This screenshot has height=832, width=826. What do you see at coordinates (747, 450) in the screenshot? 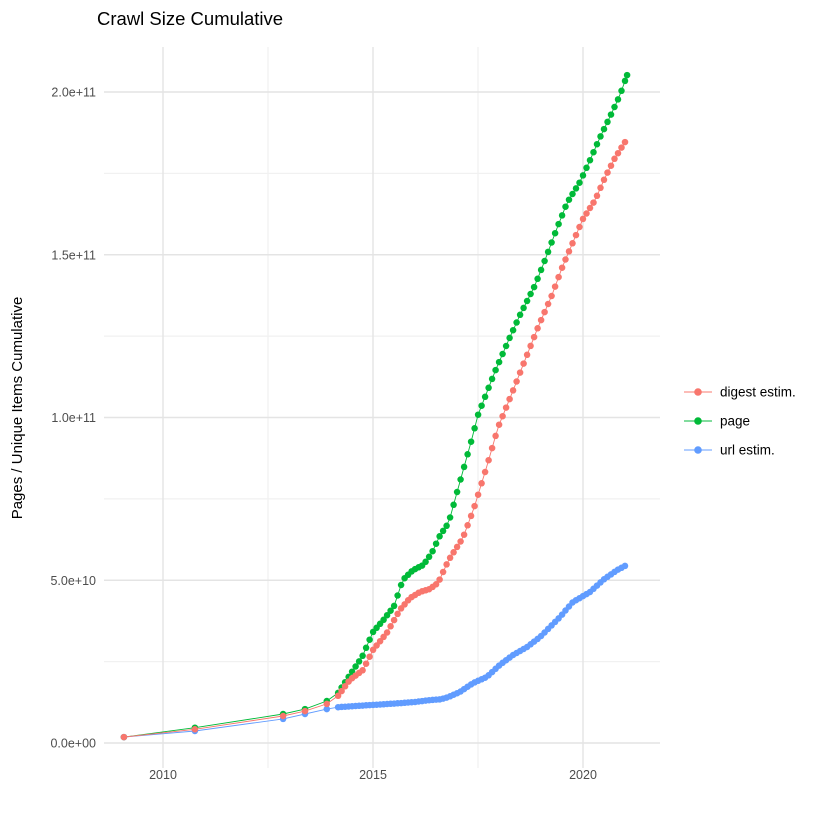
I see `legend-item-label: url estim.` at bounding box center [747, 450].